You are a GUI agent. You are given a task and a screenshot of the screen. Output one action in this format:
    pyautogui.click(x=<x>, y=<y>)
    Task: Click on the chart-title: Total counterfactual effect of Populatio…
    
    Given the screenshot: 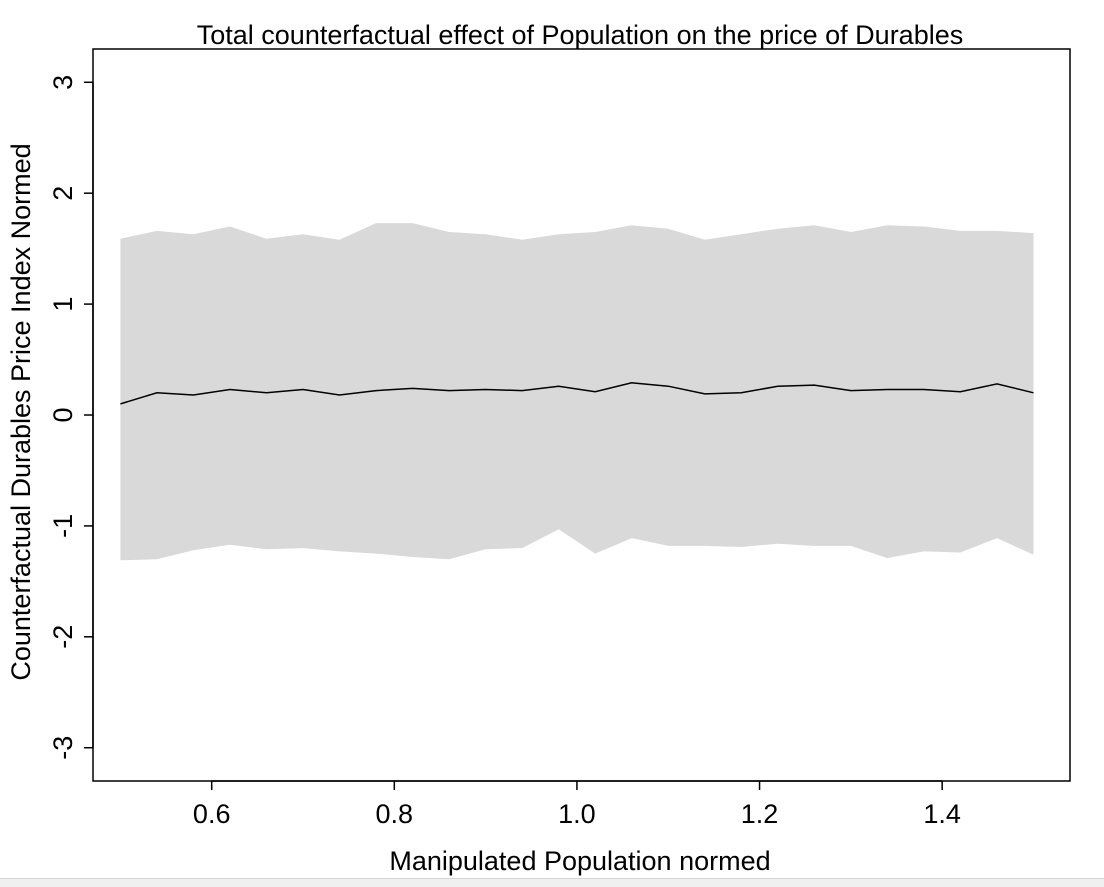 What is the action you would take?
    pyautogui.click(x=580, y=35)
    